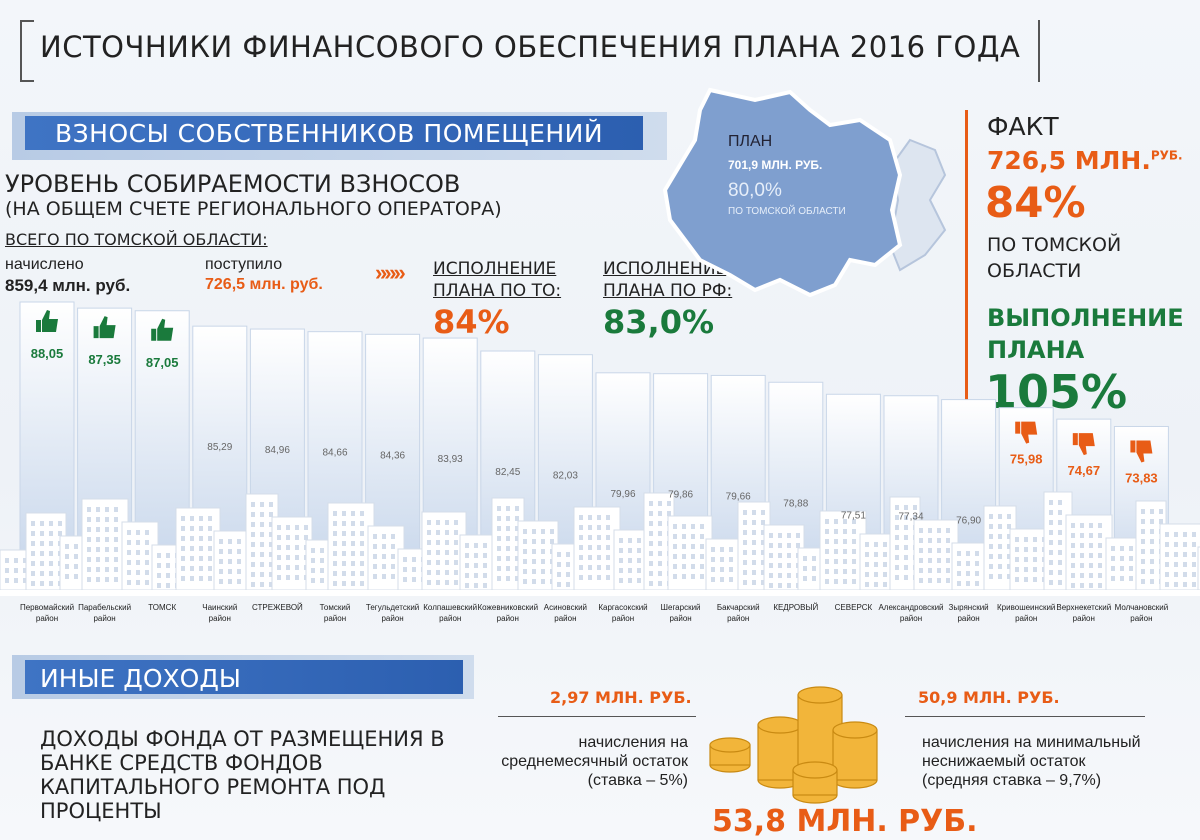 The image size is (1200, 840). I want to click on bar-value-label: 84,66, so click(334, 453).